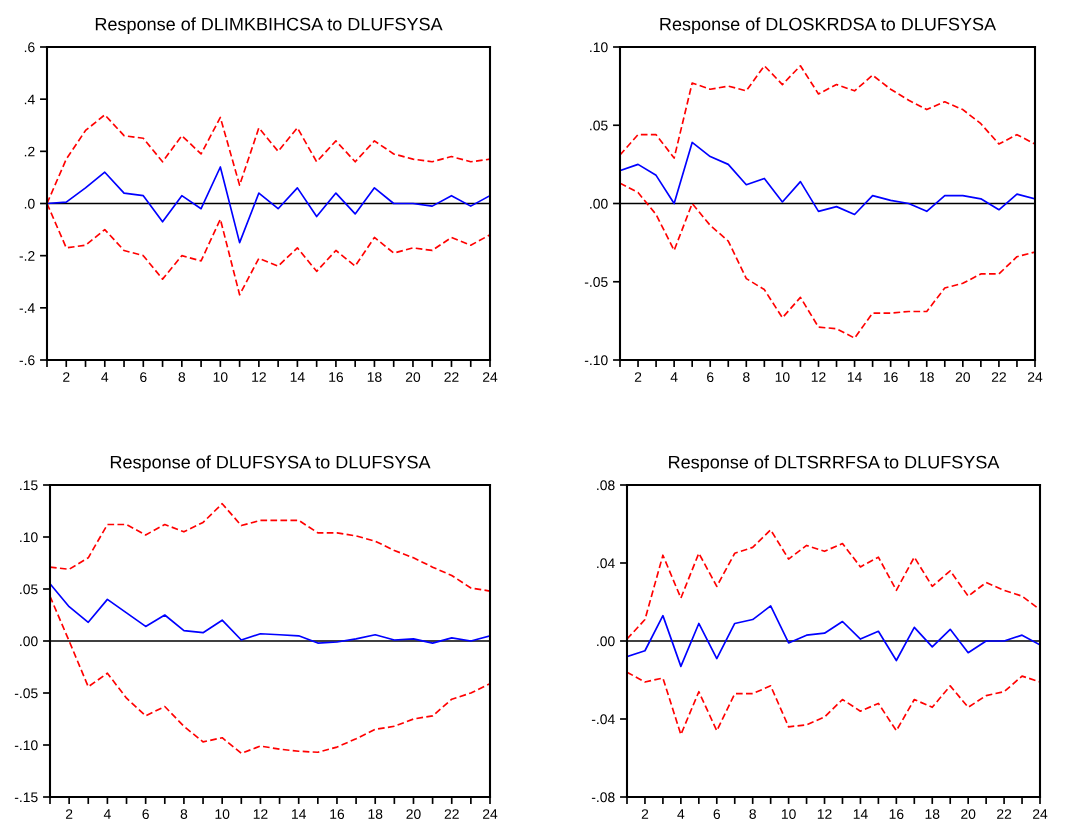  Describe the element at coordinates (29, 99) in the screenshot. I see `y-tick-label: .4` at that location.